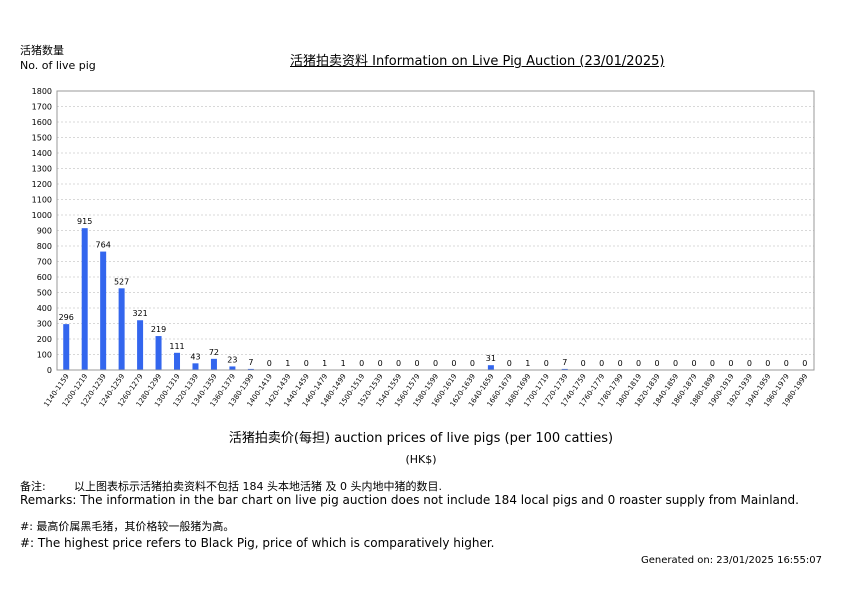 The width and height of the screenshot is (842, 595). I want to click on y-tick-label: 1400, so click(42, 153).